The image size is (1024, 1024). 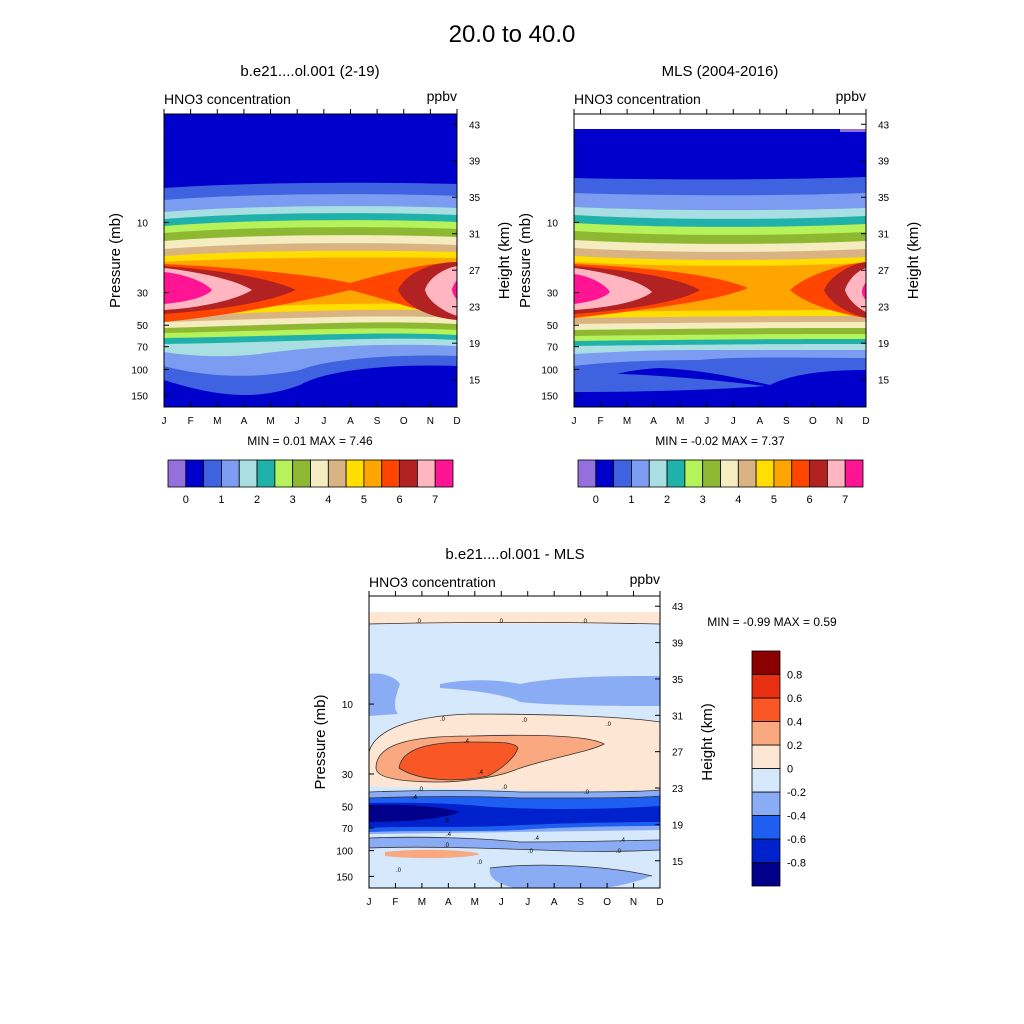 What do you see at coordinates (720, 260) in the screenshot?
I see `panel-obs-contours` at bounding box center [720, 260].